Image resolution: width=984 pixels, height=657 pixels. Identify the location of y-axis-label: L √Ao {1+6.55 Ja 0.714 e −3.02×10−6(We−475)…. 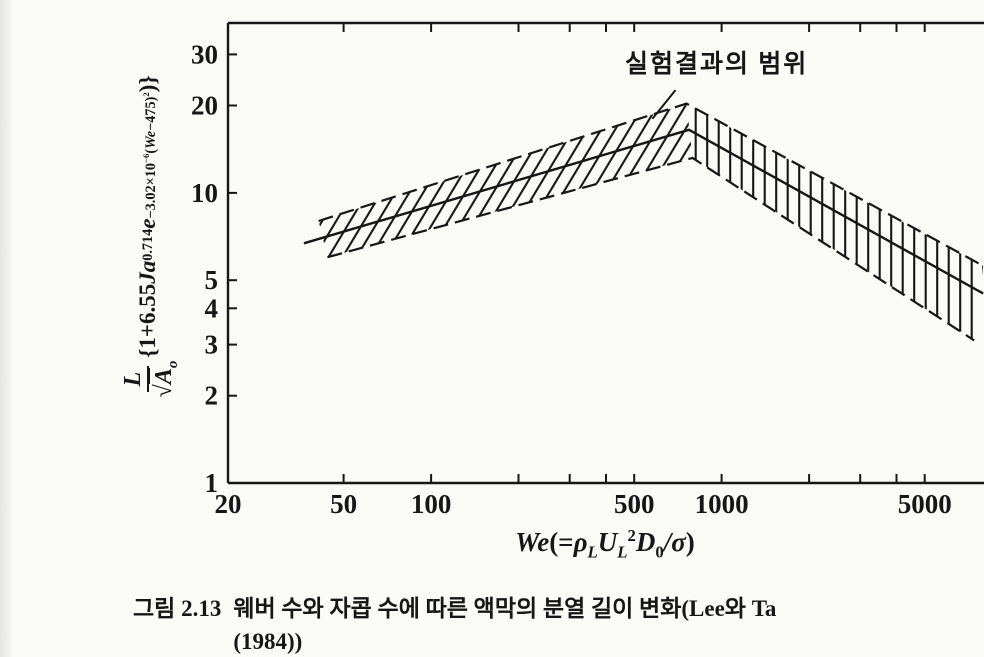
(149, 236).